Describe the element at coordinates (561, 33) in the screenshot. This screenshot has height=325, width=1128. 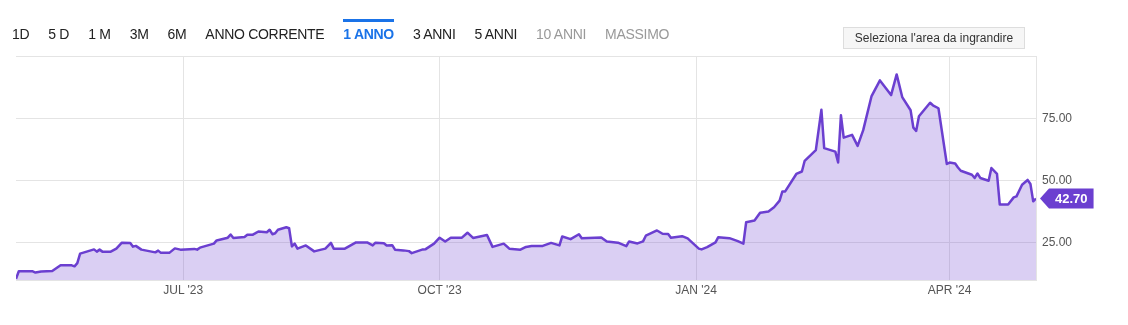
I see `text: 10 ANNI` at that location.